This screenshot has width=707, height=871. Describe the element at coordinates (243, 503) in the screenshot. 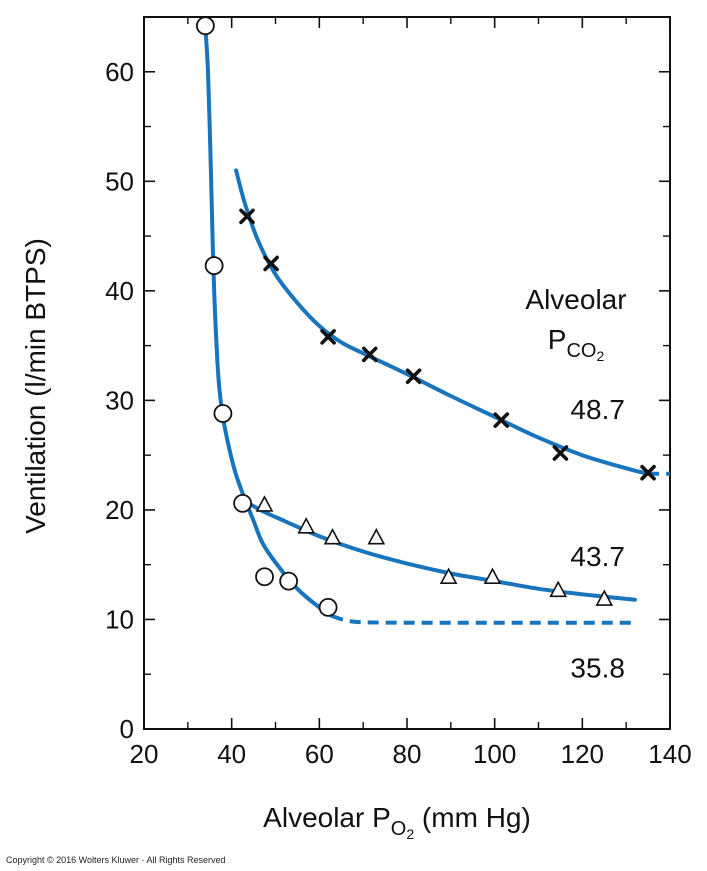

I see `marker-35.8-3` at that location.